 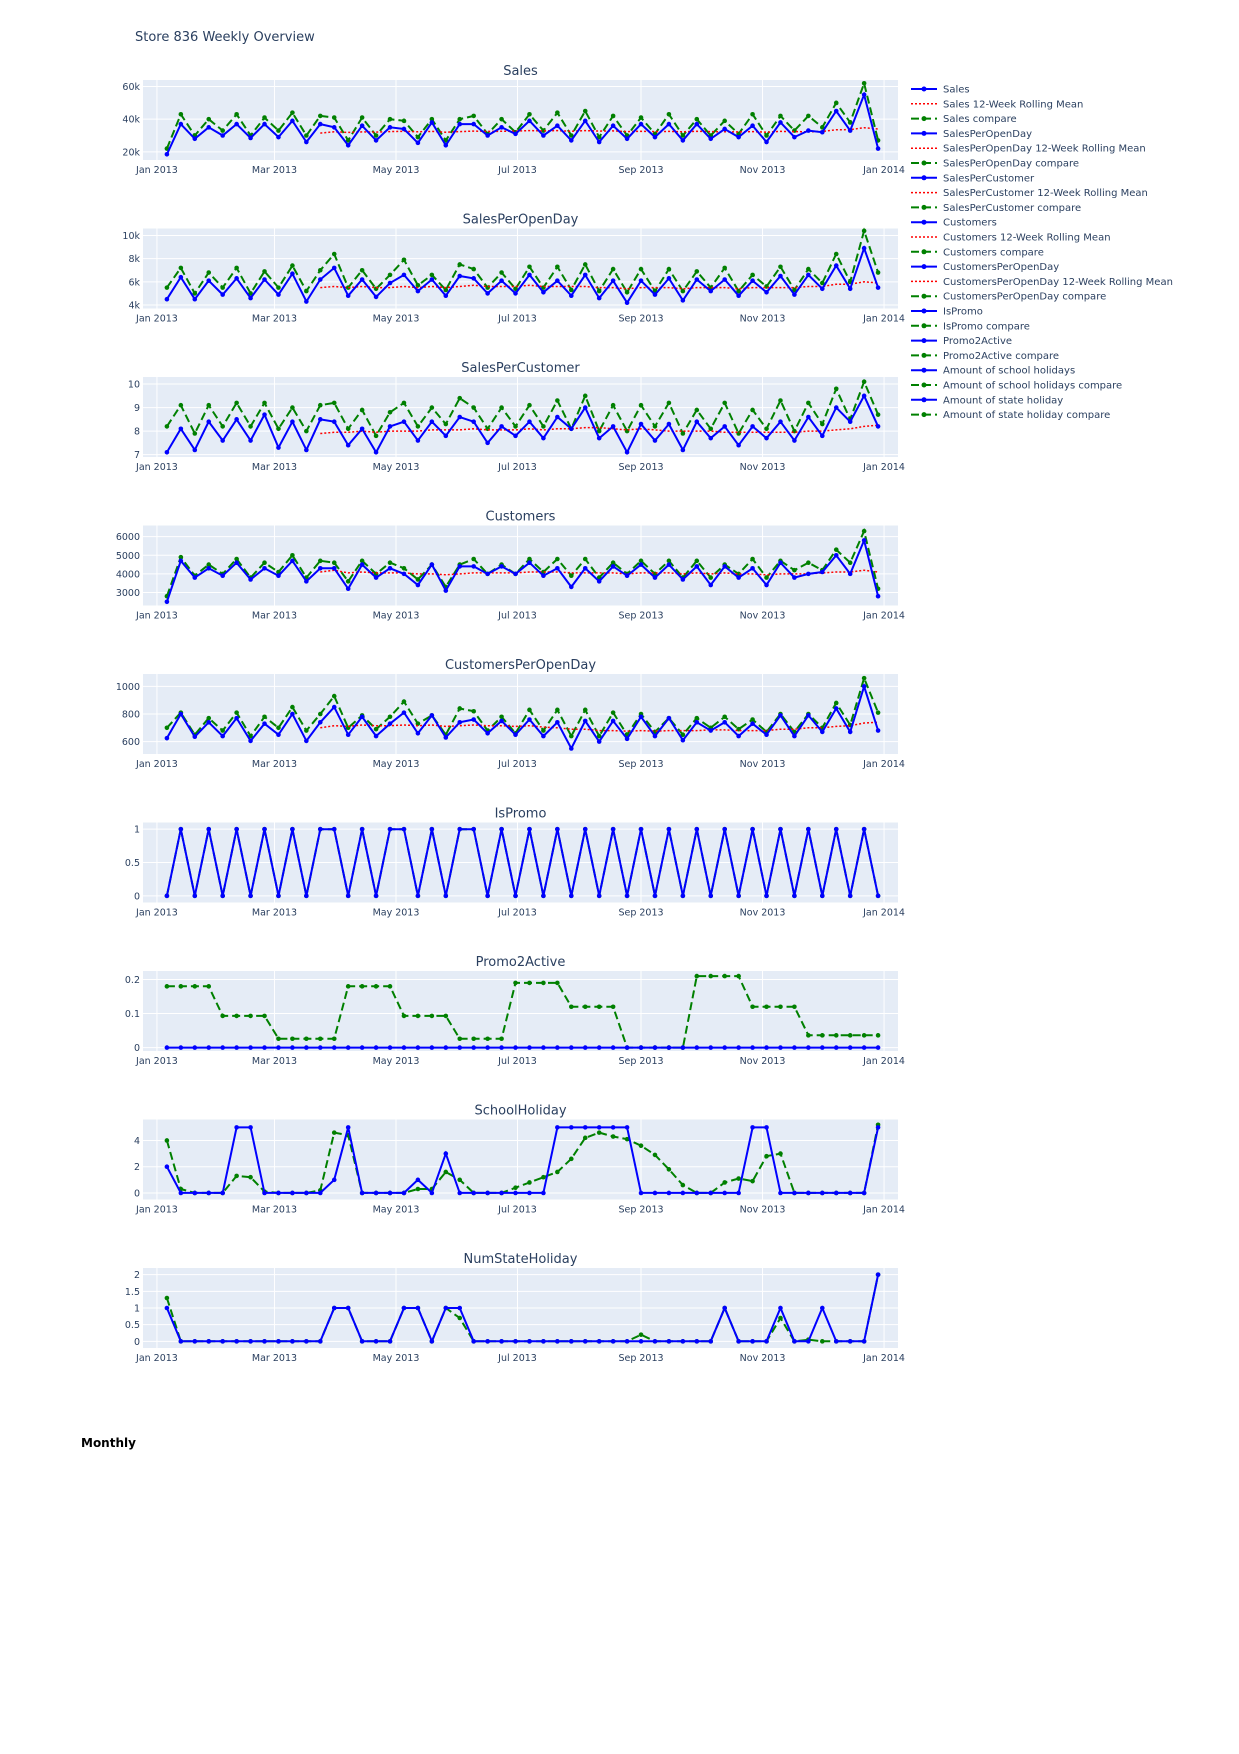 I want to click on x-tick-label: Nov 2013, so click(x=763, y=913).